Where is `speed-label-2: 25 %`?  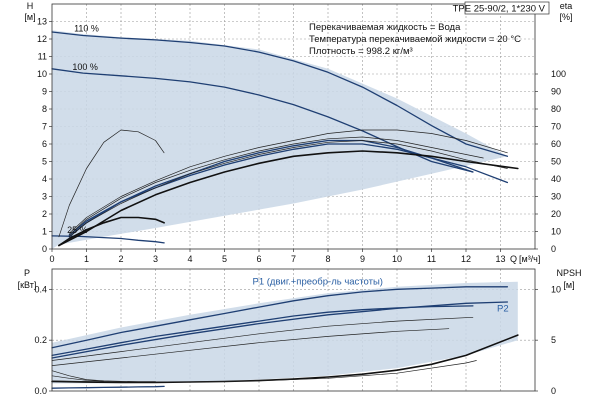
speed-label-2: 25 % is located at coordinates (77, 230).